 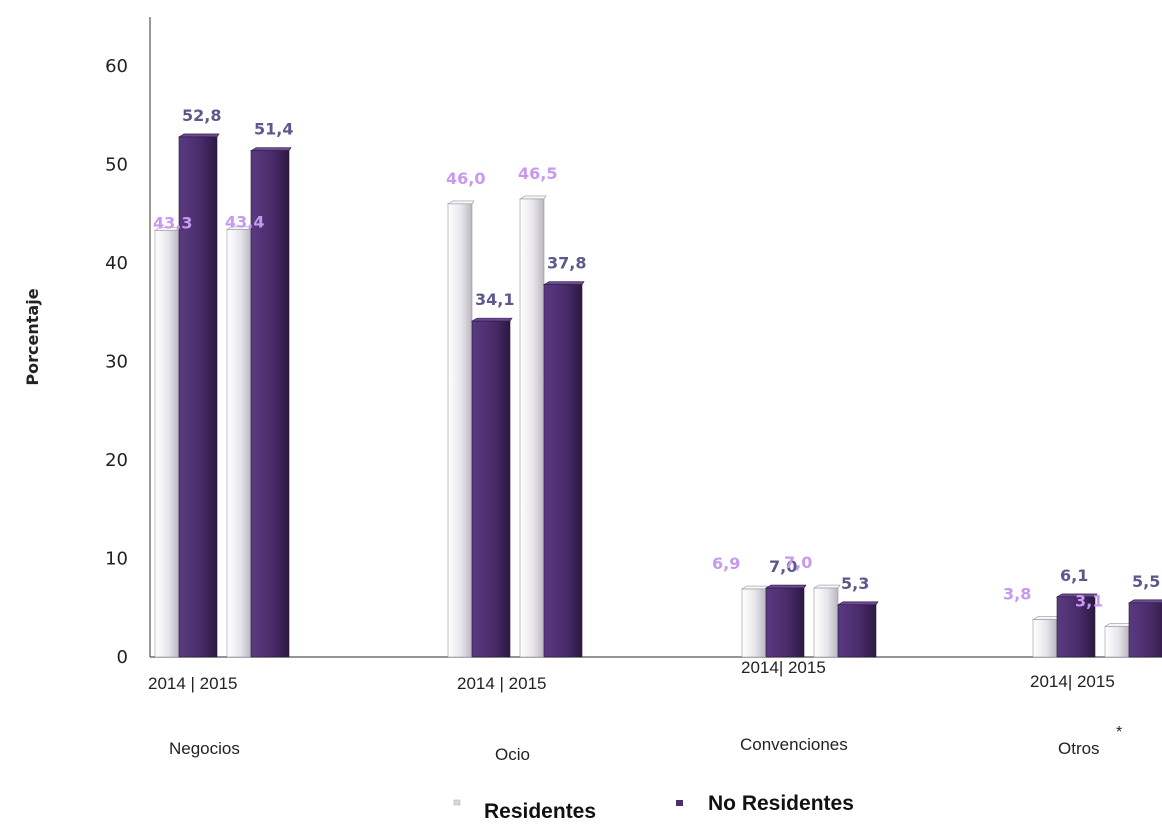 I want to click on data-label-no-residentes: 5,3, so click(x=855, y=583).